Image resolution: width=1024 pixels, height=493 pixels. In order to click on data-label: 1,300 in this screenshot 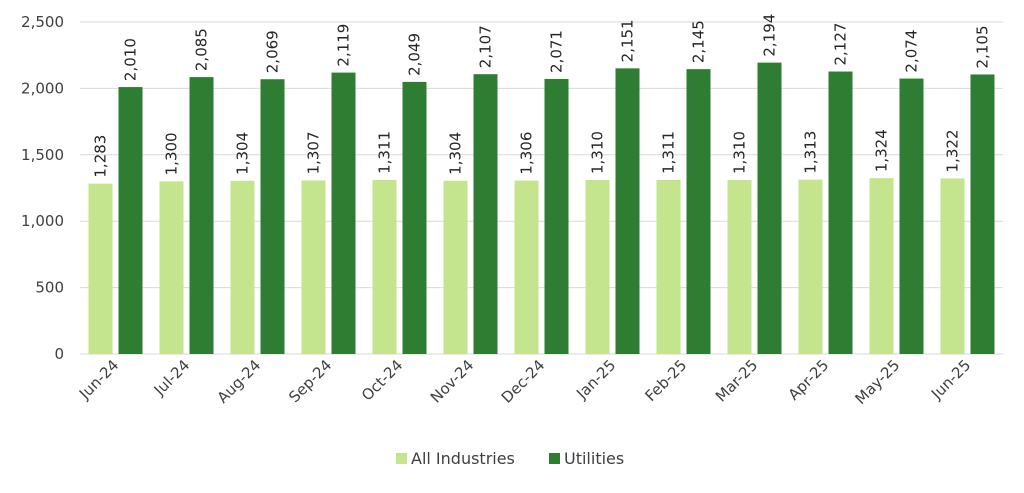, I will do `click(172, 153)`.